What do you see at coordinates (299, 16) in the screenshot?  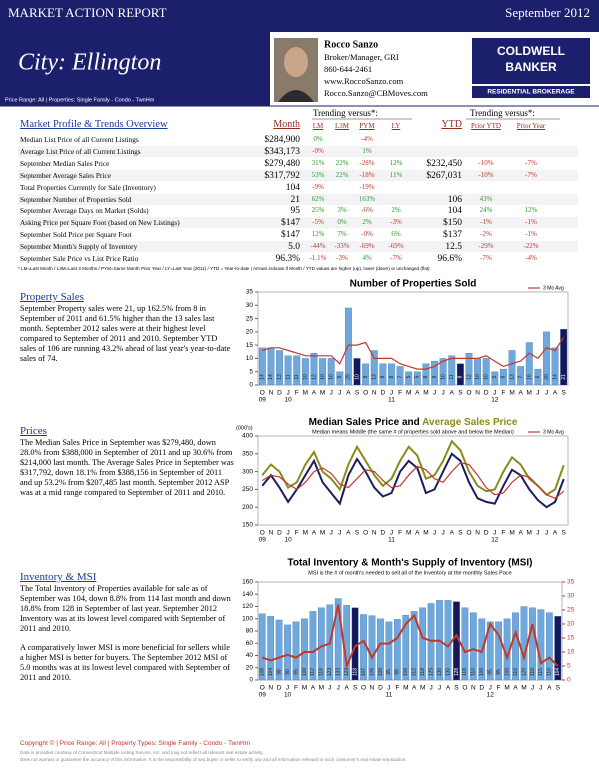 I see `header-band` at bounding box center [299, 16].